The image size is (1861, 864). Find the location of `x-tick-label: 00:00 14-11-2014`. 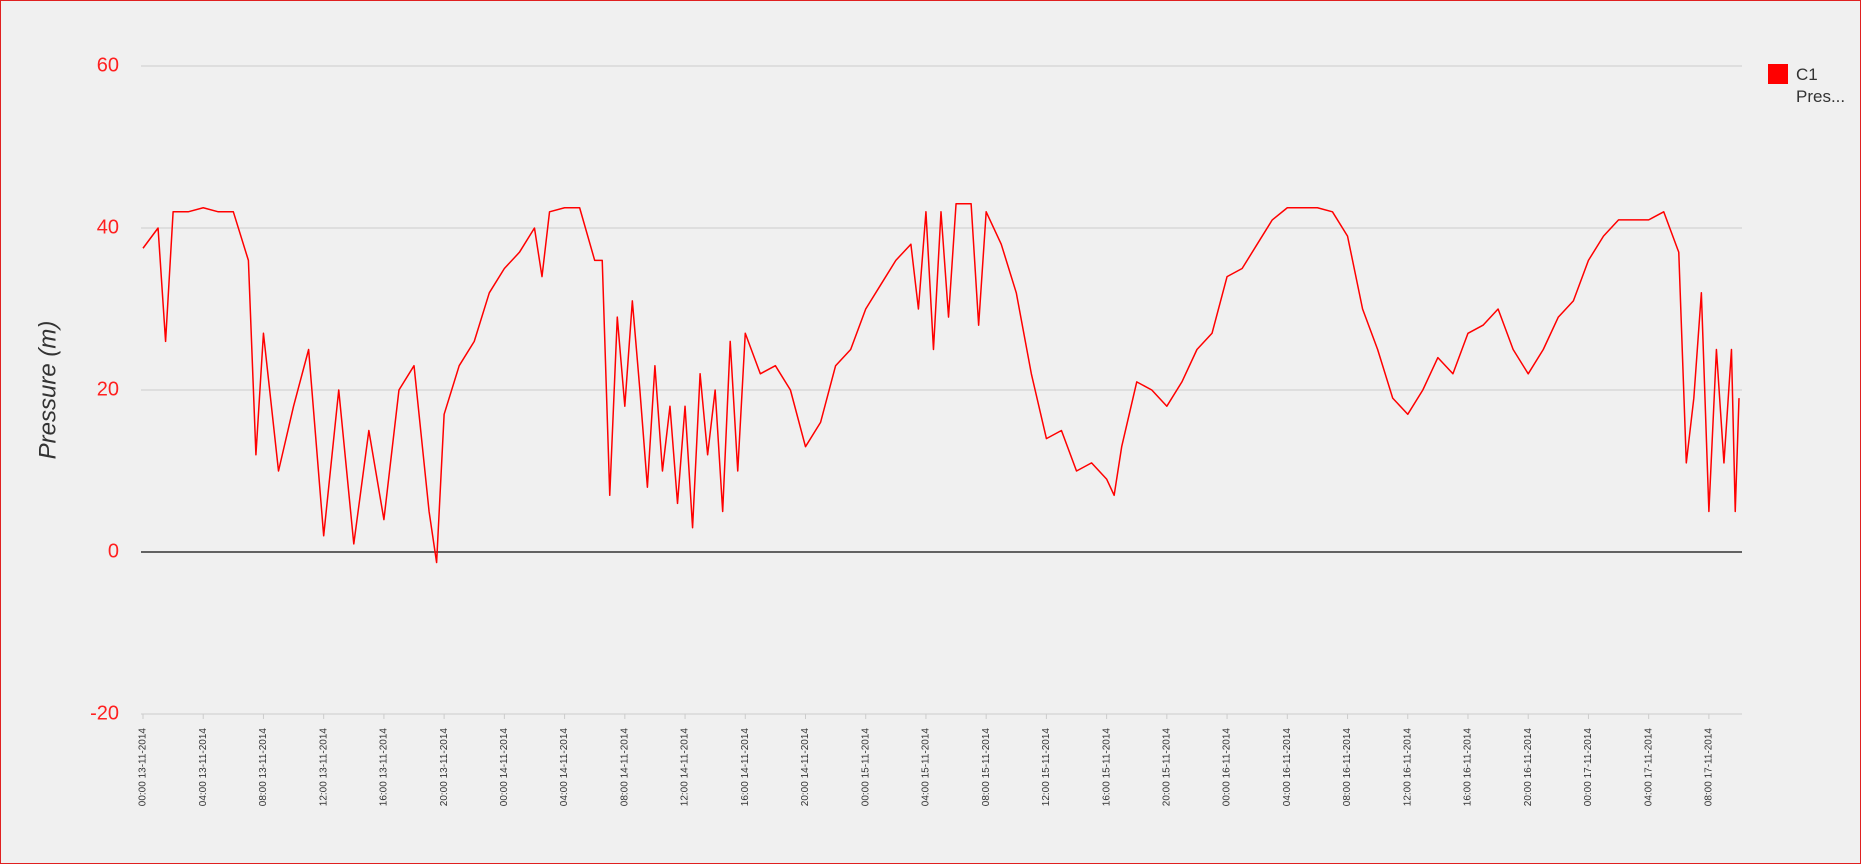

x-tick-label: 00:00 14-11-2014 is located at coordinates (504, 767).